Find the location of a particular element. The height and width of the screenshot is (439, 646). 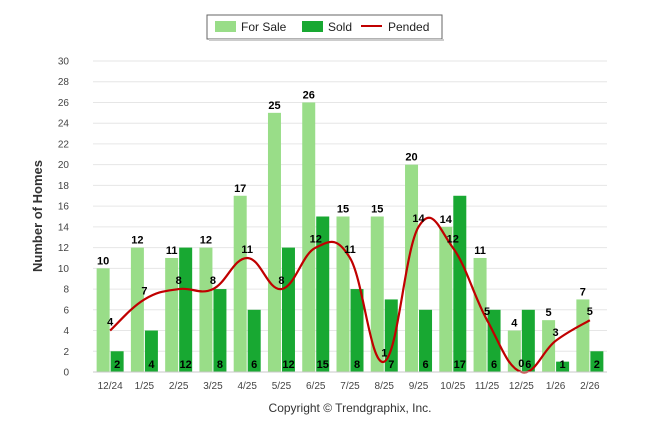

data-label-for-sale: 4 is located at coordinates (514, 324).